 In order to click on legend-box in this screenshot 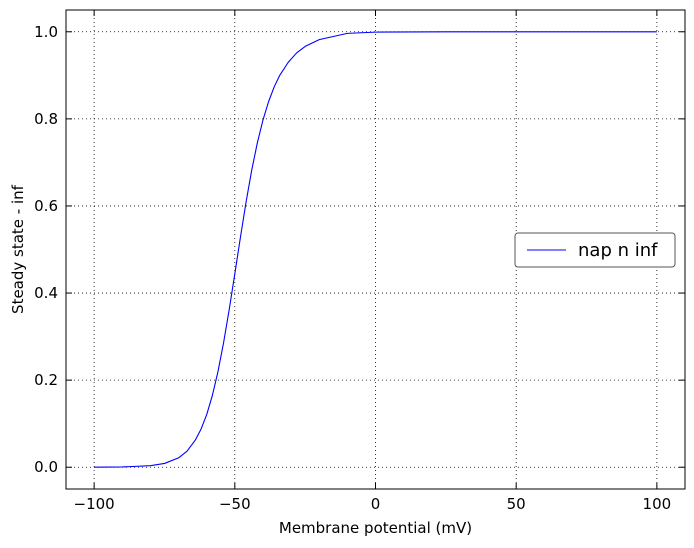, I will do `click(595, 250)`.